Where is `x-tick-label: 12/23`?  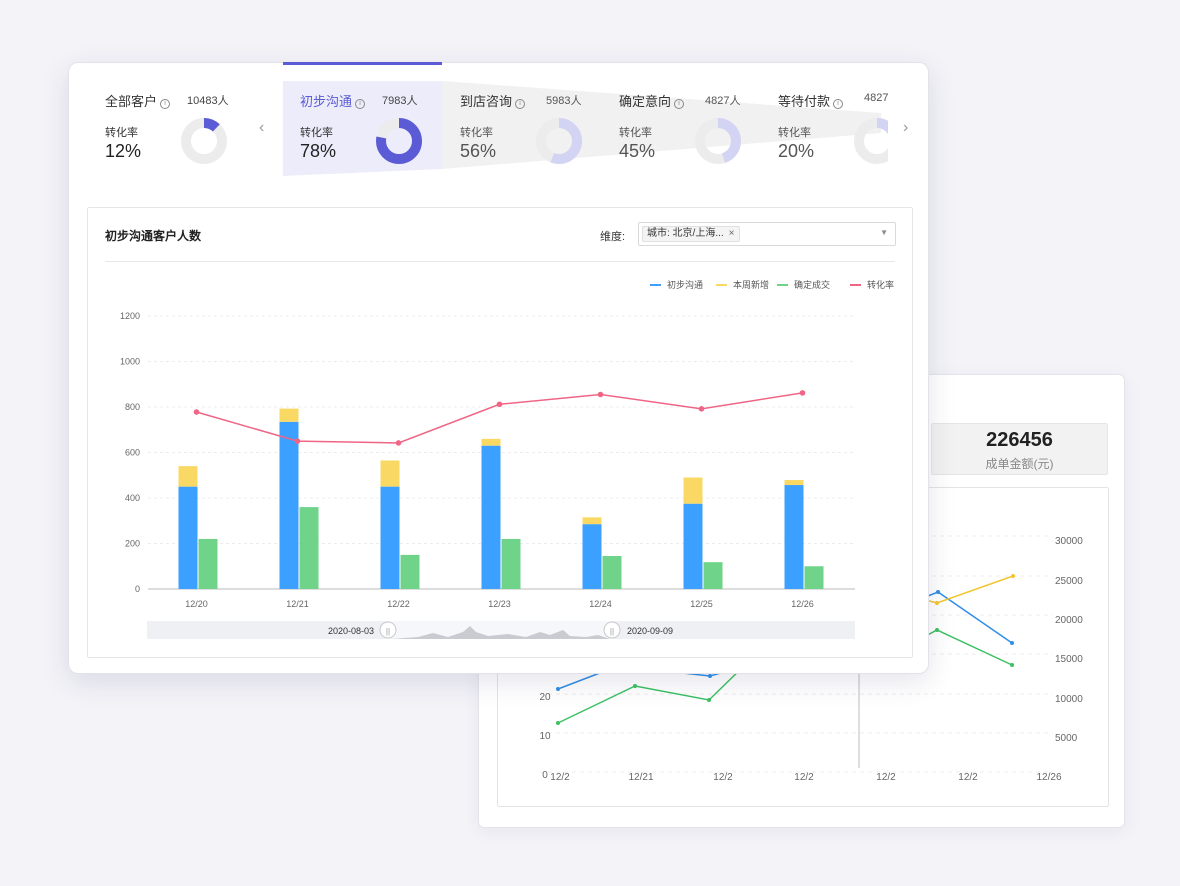 x-tick-label: 12/23 is located at coordinates (499, 604).